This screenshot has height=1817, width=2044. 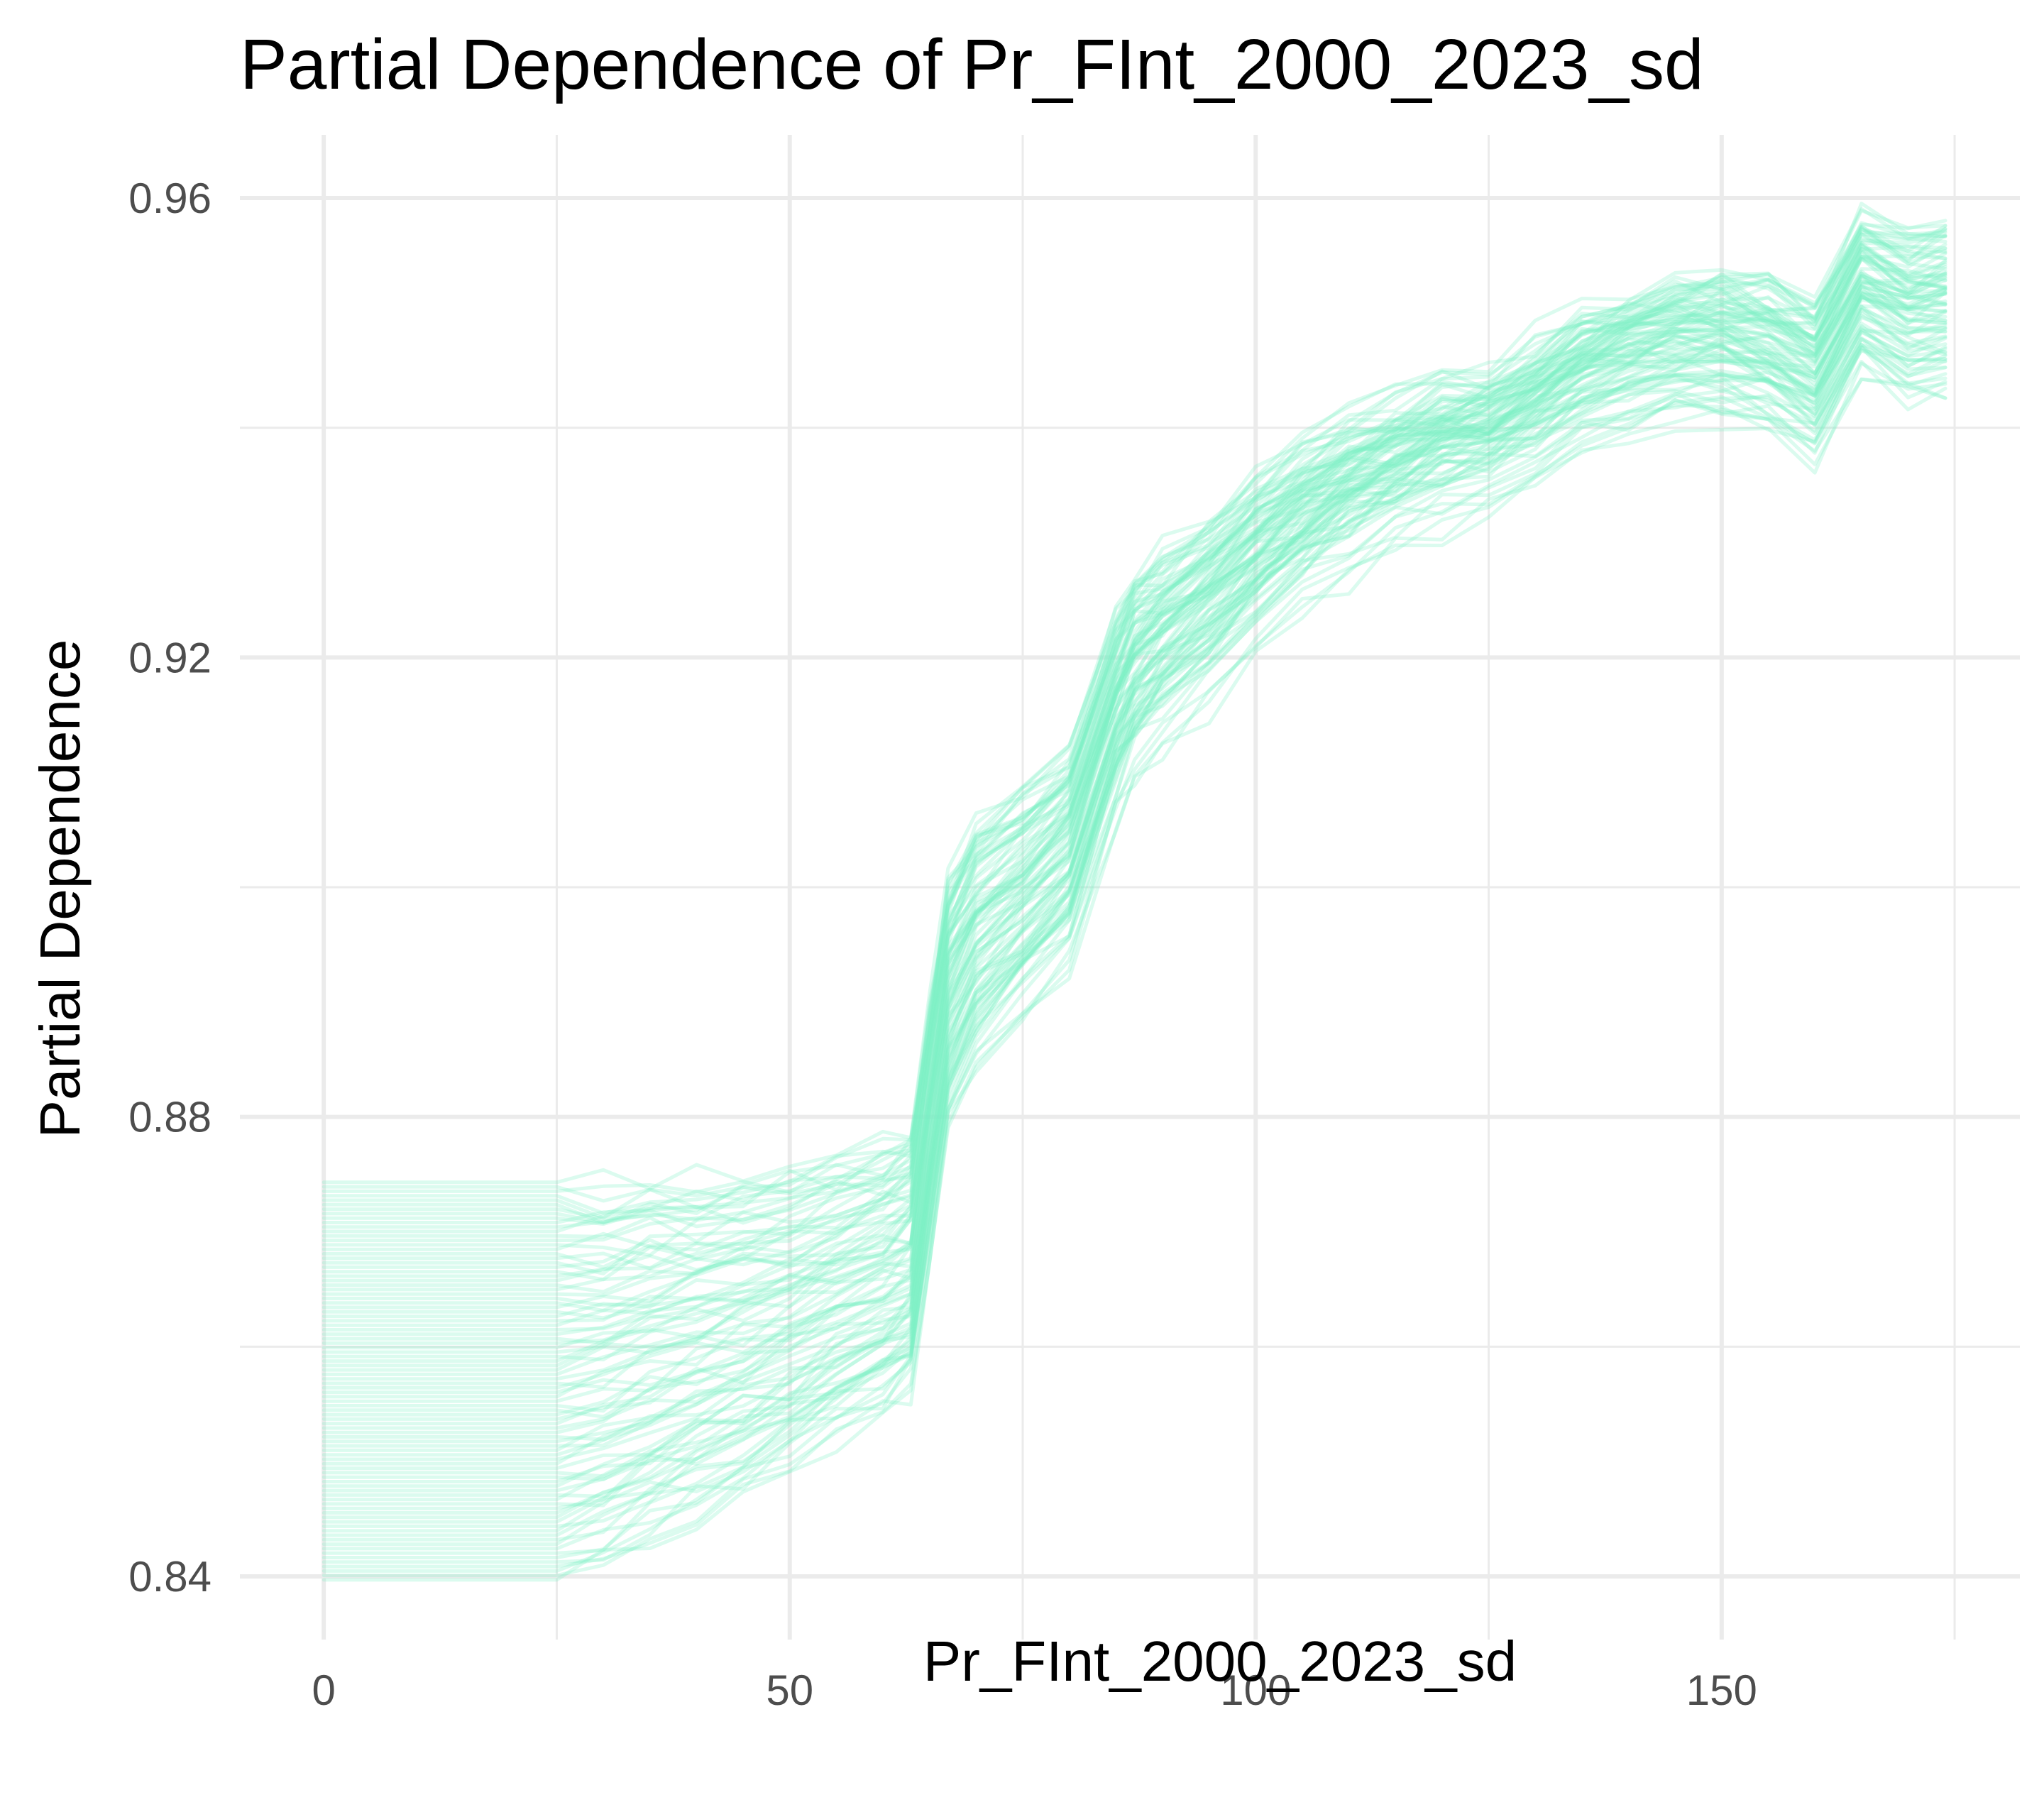 What do you see at coordinates (323, 1690) in the screenshot?
I see `x-tick-label: 0` at bounding box center [323, 1690].